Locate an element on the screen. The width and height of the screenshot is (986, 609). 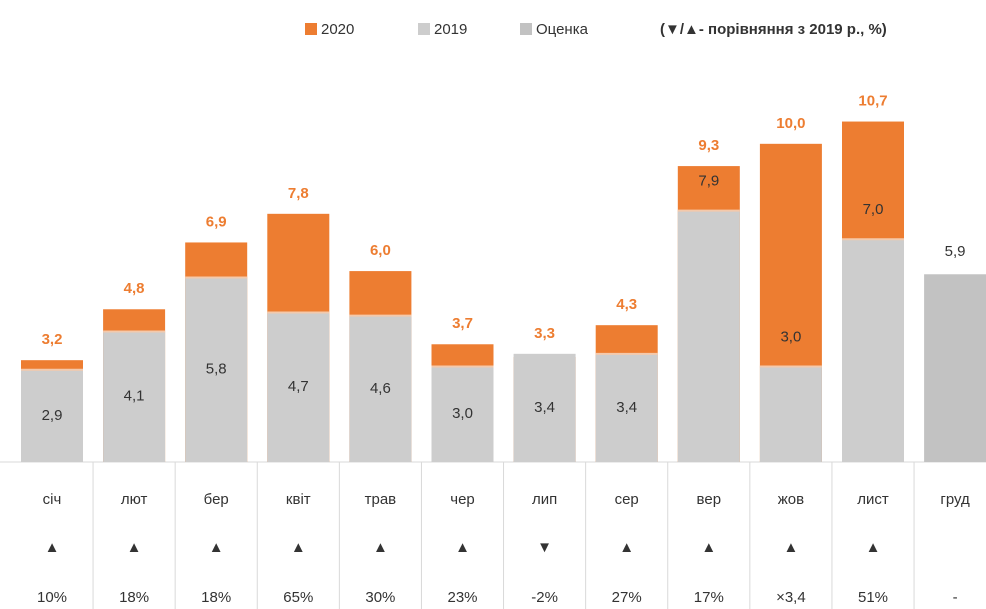
data-label-2020: 6,9 is located at coordinates (216, 221).